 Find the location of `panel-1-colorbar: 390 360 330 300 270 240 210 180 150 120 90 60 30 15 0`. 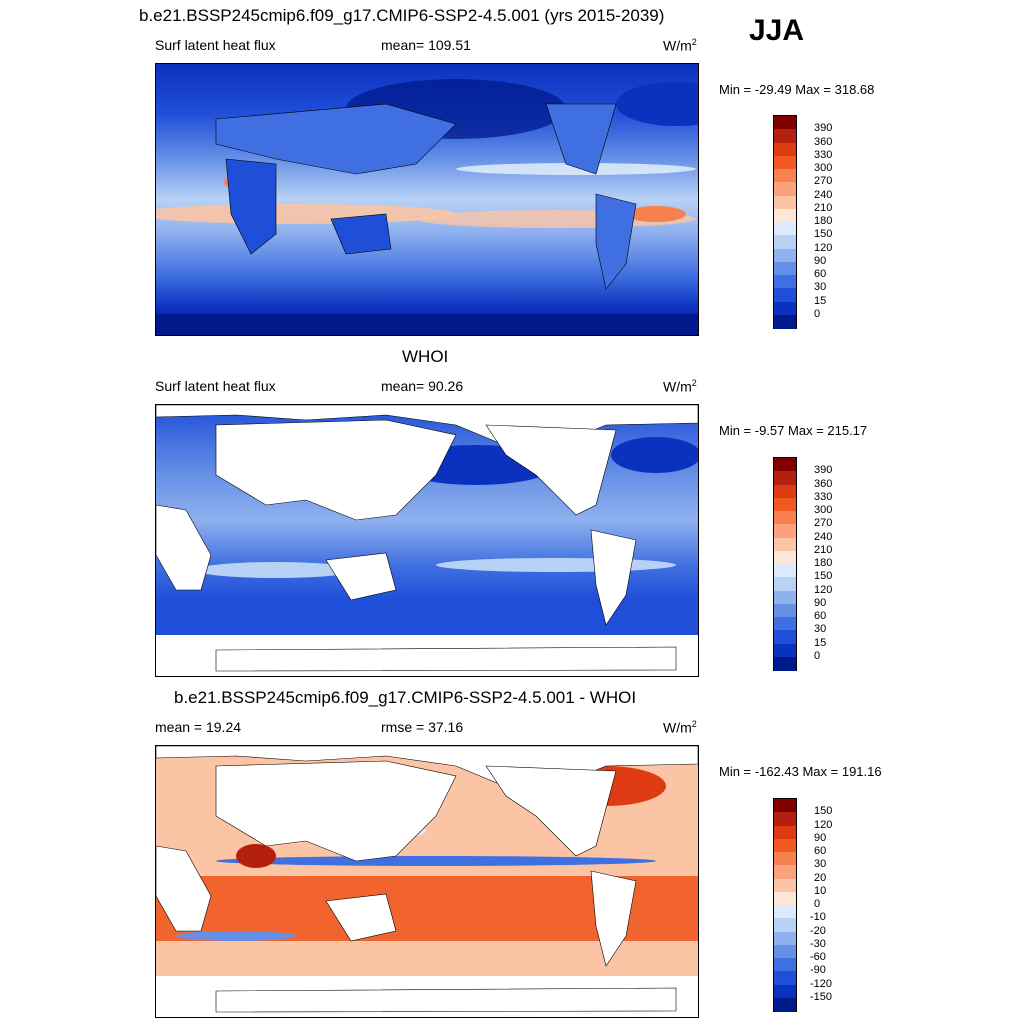

panel-1-colorbar: 390 360 330 300 270 240 210 180 150 120 90 60 30 15 0 is located at coordinates (802, 222).